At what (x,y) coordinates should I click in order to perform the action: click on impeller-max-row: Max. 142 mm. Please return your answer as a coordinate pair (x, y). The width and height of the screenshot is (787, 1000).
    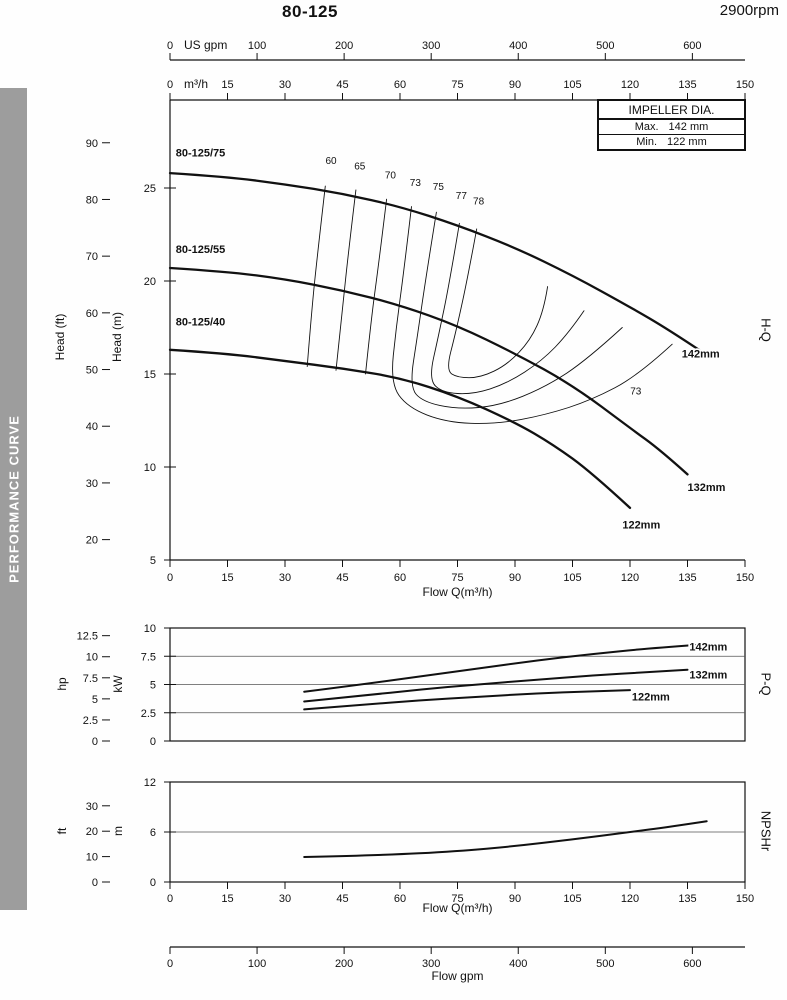
    Looking at the image, I should click on (671, 127).